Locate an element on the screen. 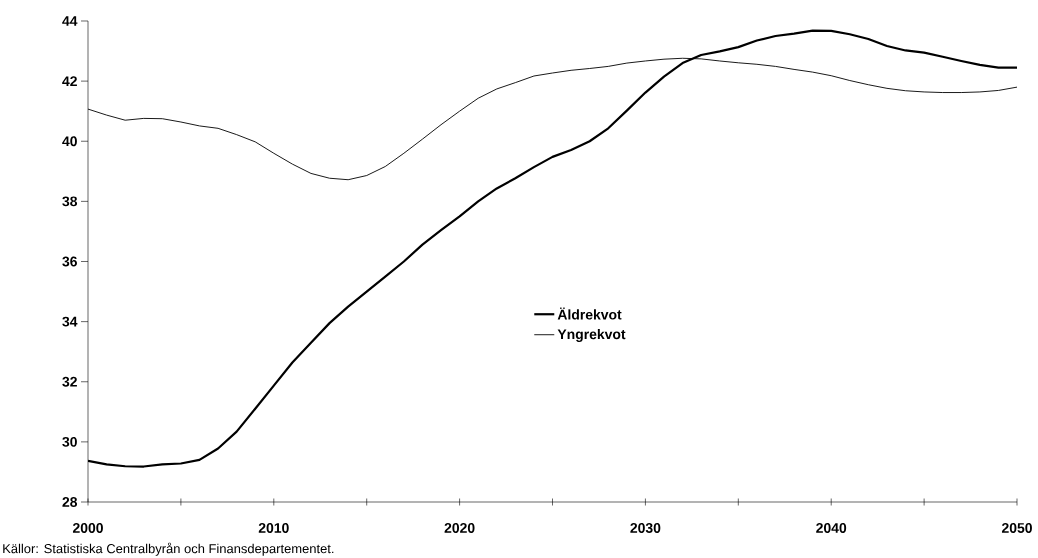 The width and height of the screenshot is (1038, 558). y-tick-label: 40 is located at coordinates (69, 141).